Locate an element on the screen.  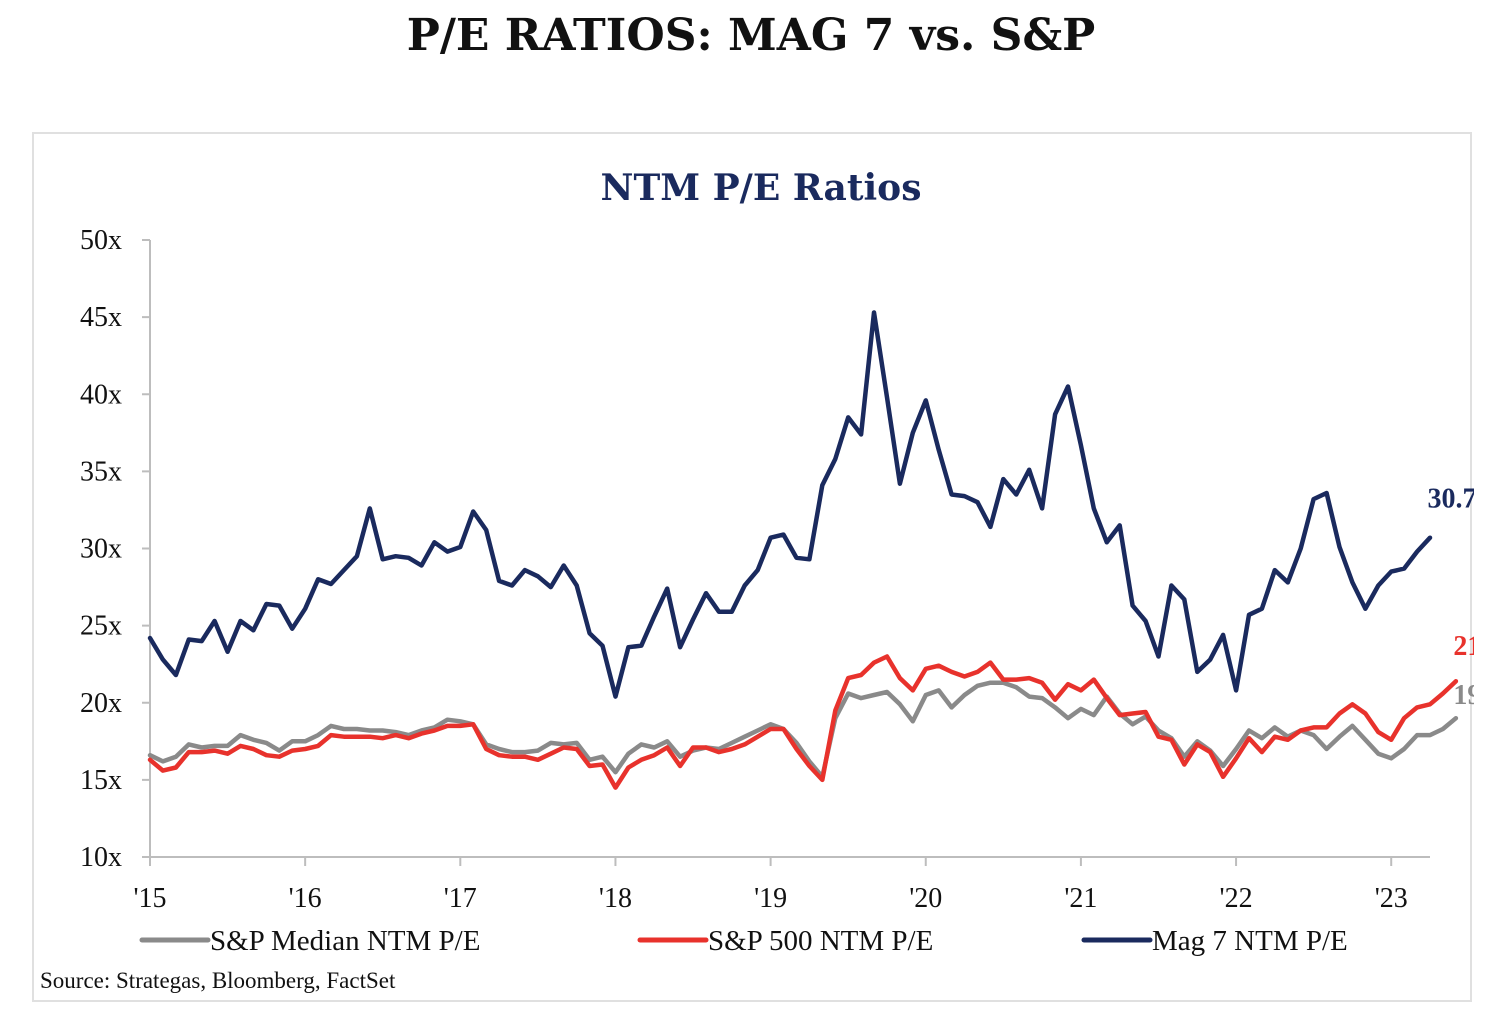
y-tick-label: 25x is located at coordinates (101, 626).